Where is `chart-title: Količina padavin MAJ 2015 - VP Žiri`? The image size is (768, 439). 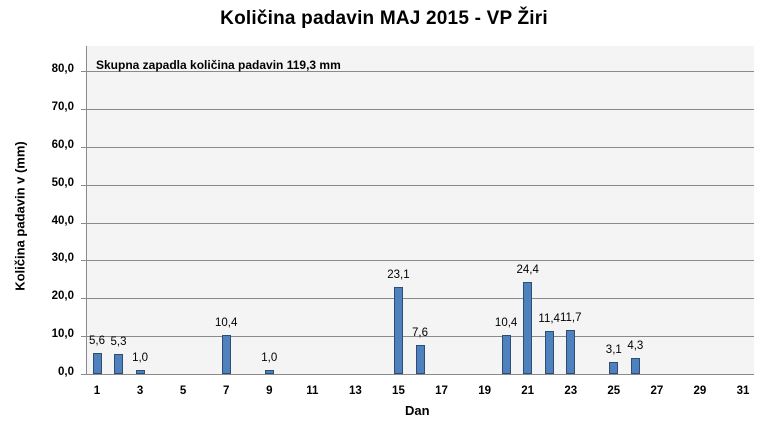
chart-title: Količina padavin MAJ 2015 - VP Žiri is located at coordinates (384, 18).